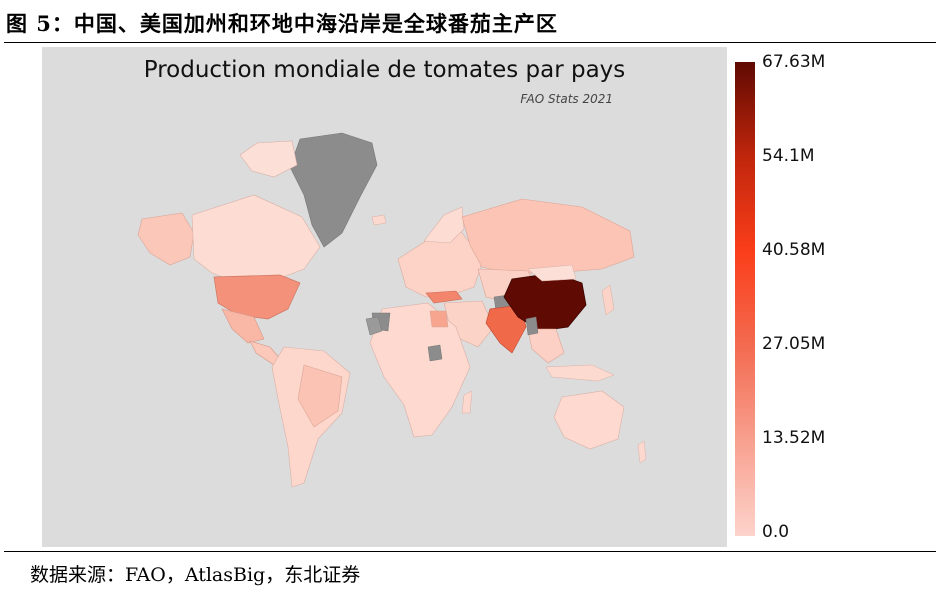  I want to click on source-note: 数据来源：FAO，AtlasBig，东北证券, so click(195, 575).